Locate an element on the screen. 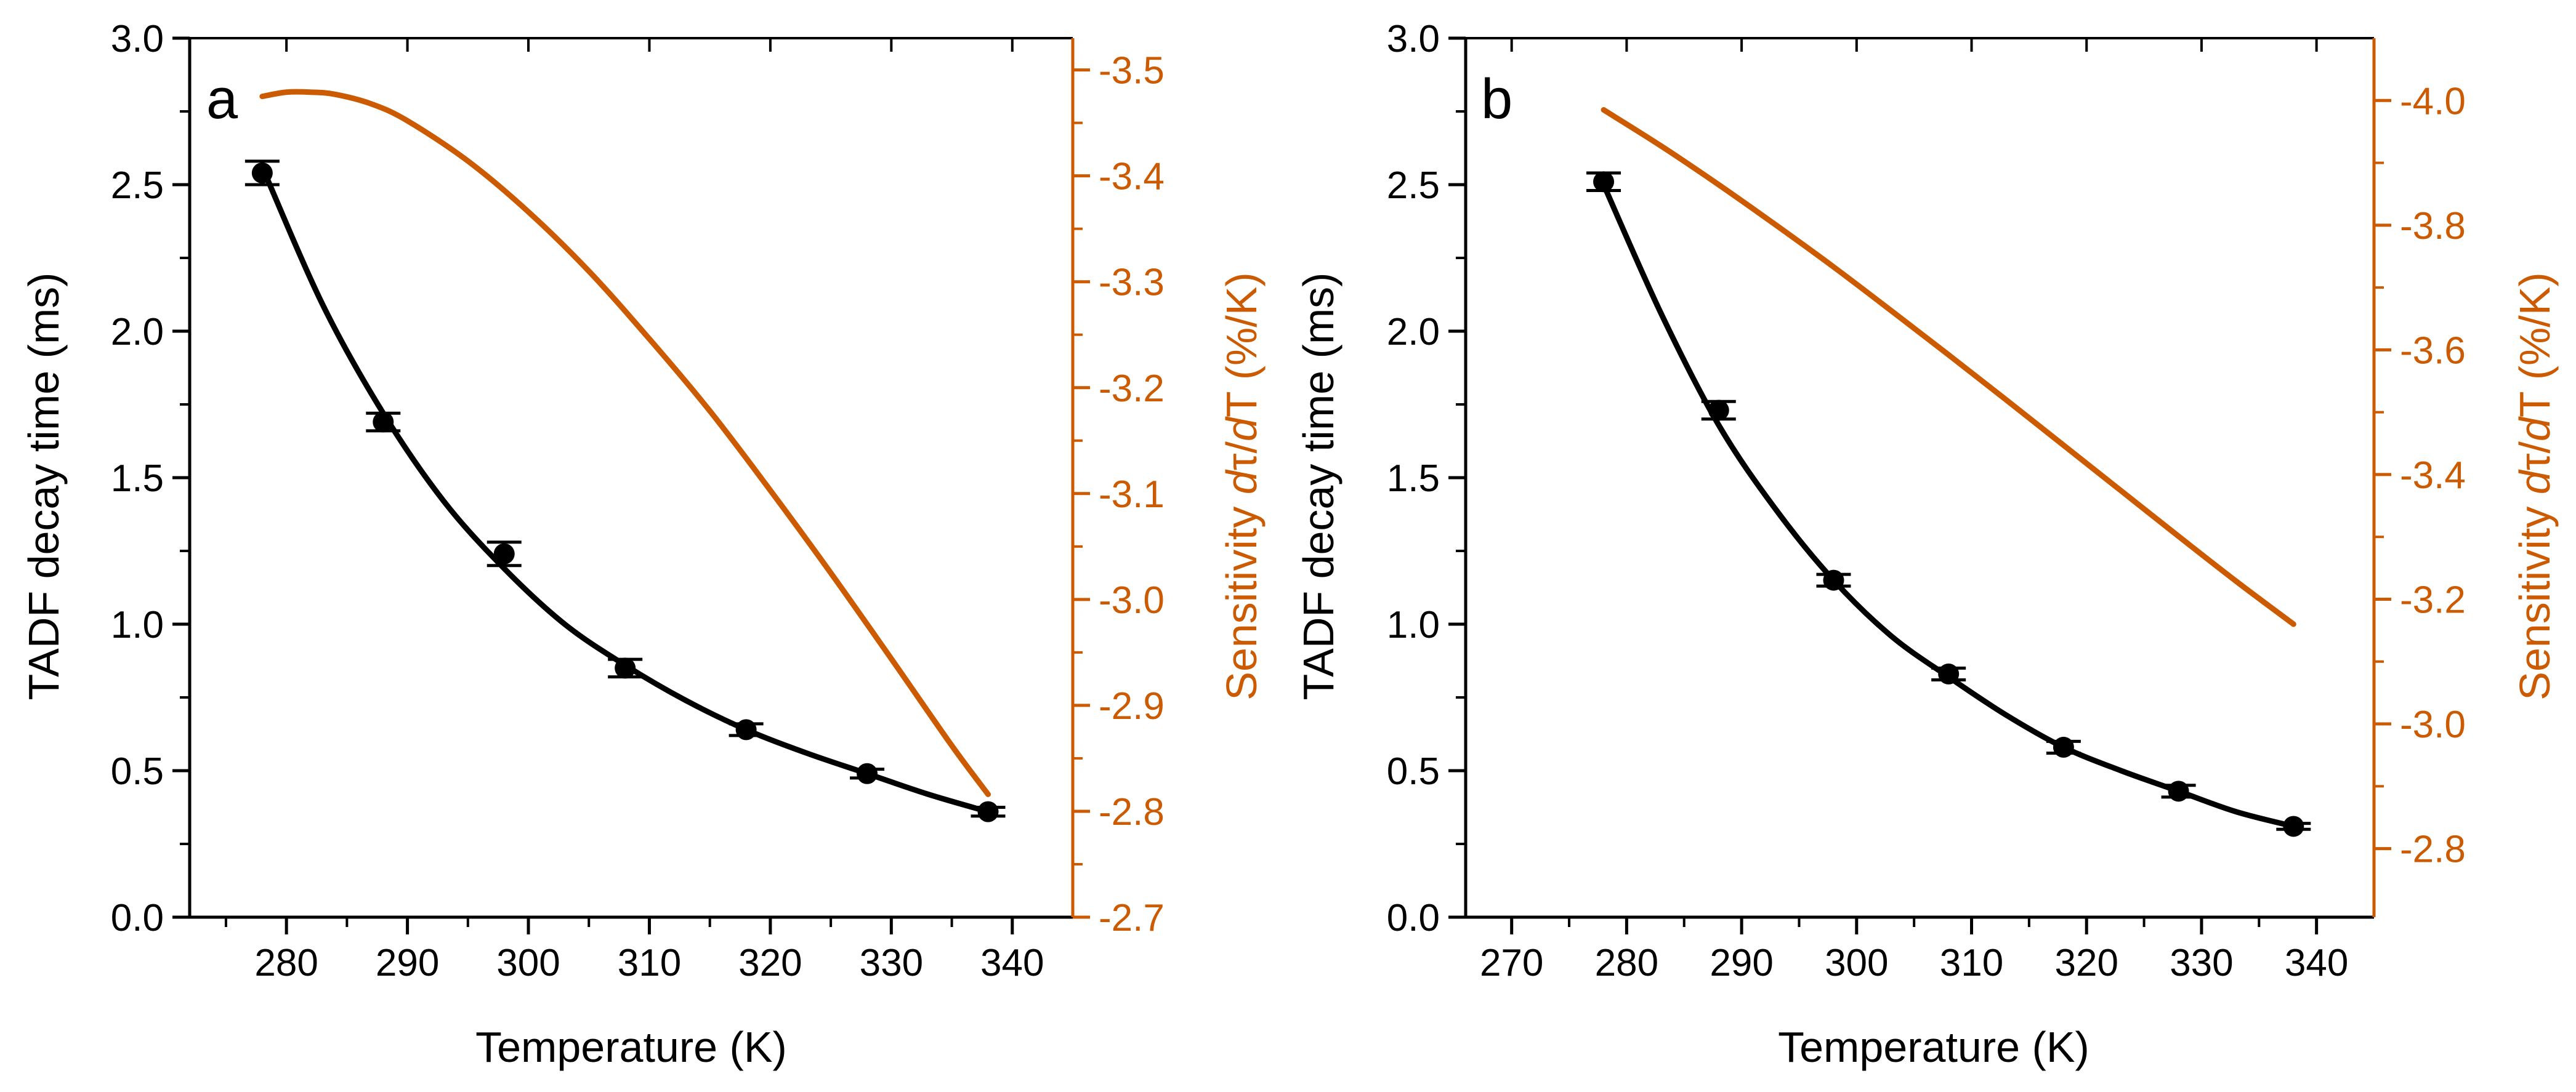  y2-tick-label: -3.1 is located at coordinates (1132, 495).